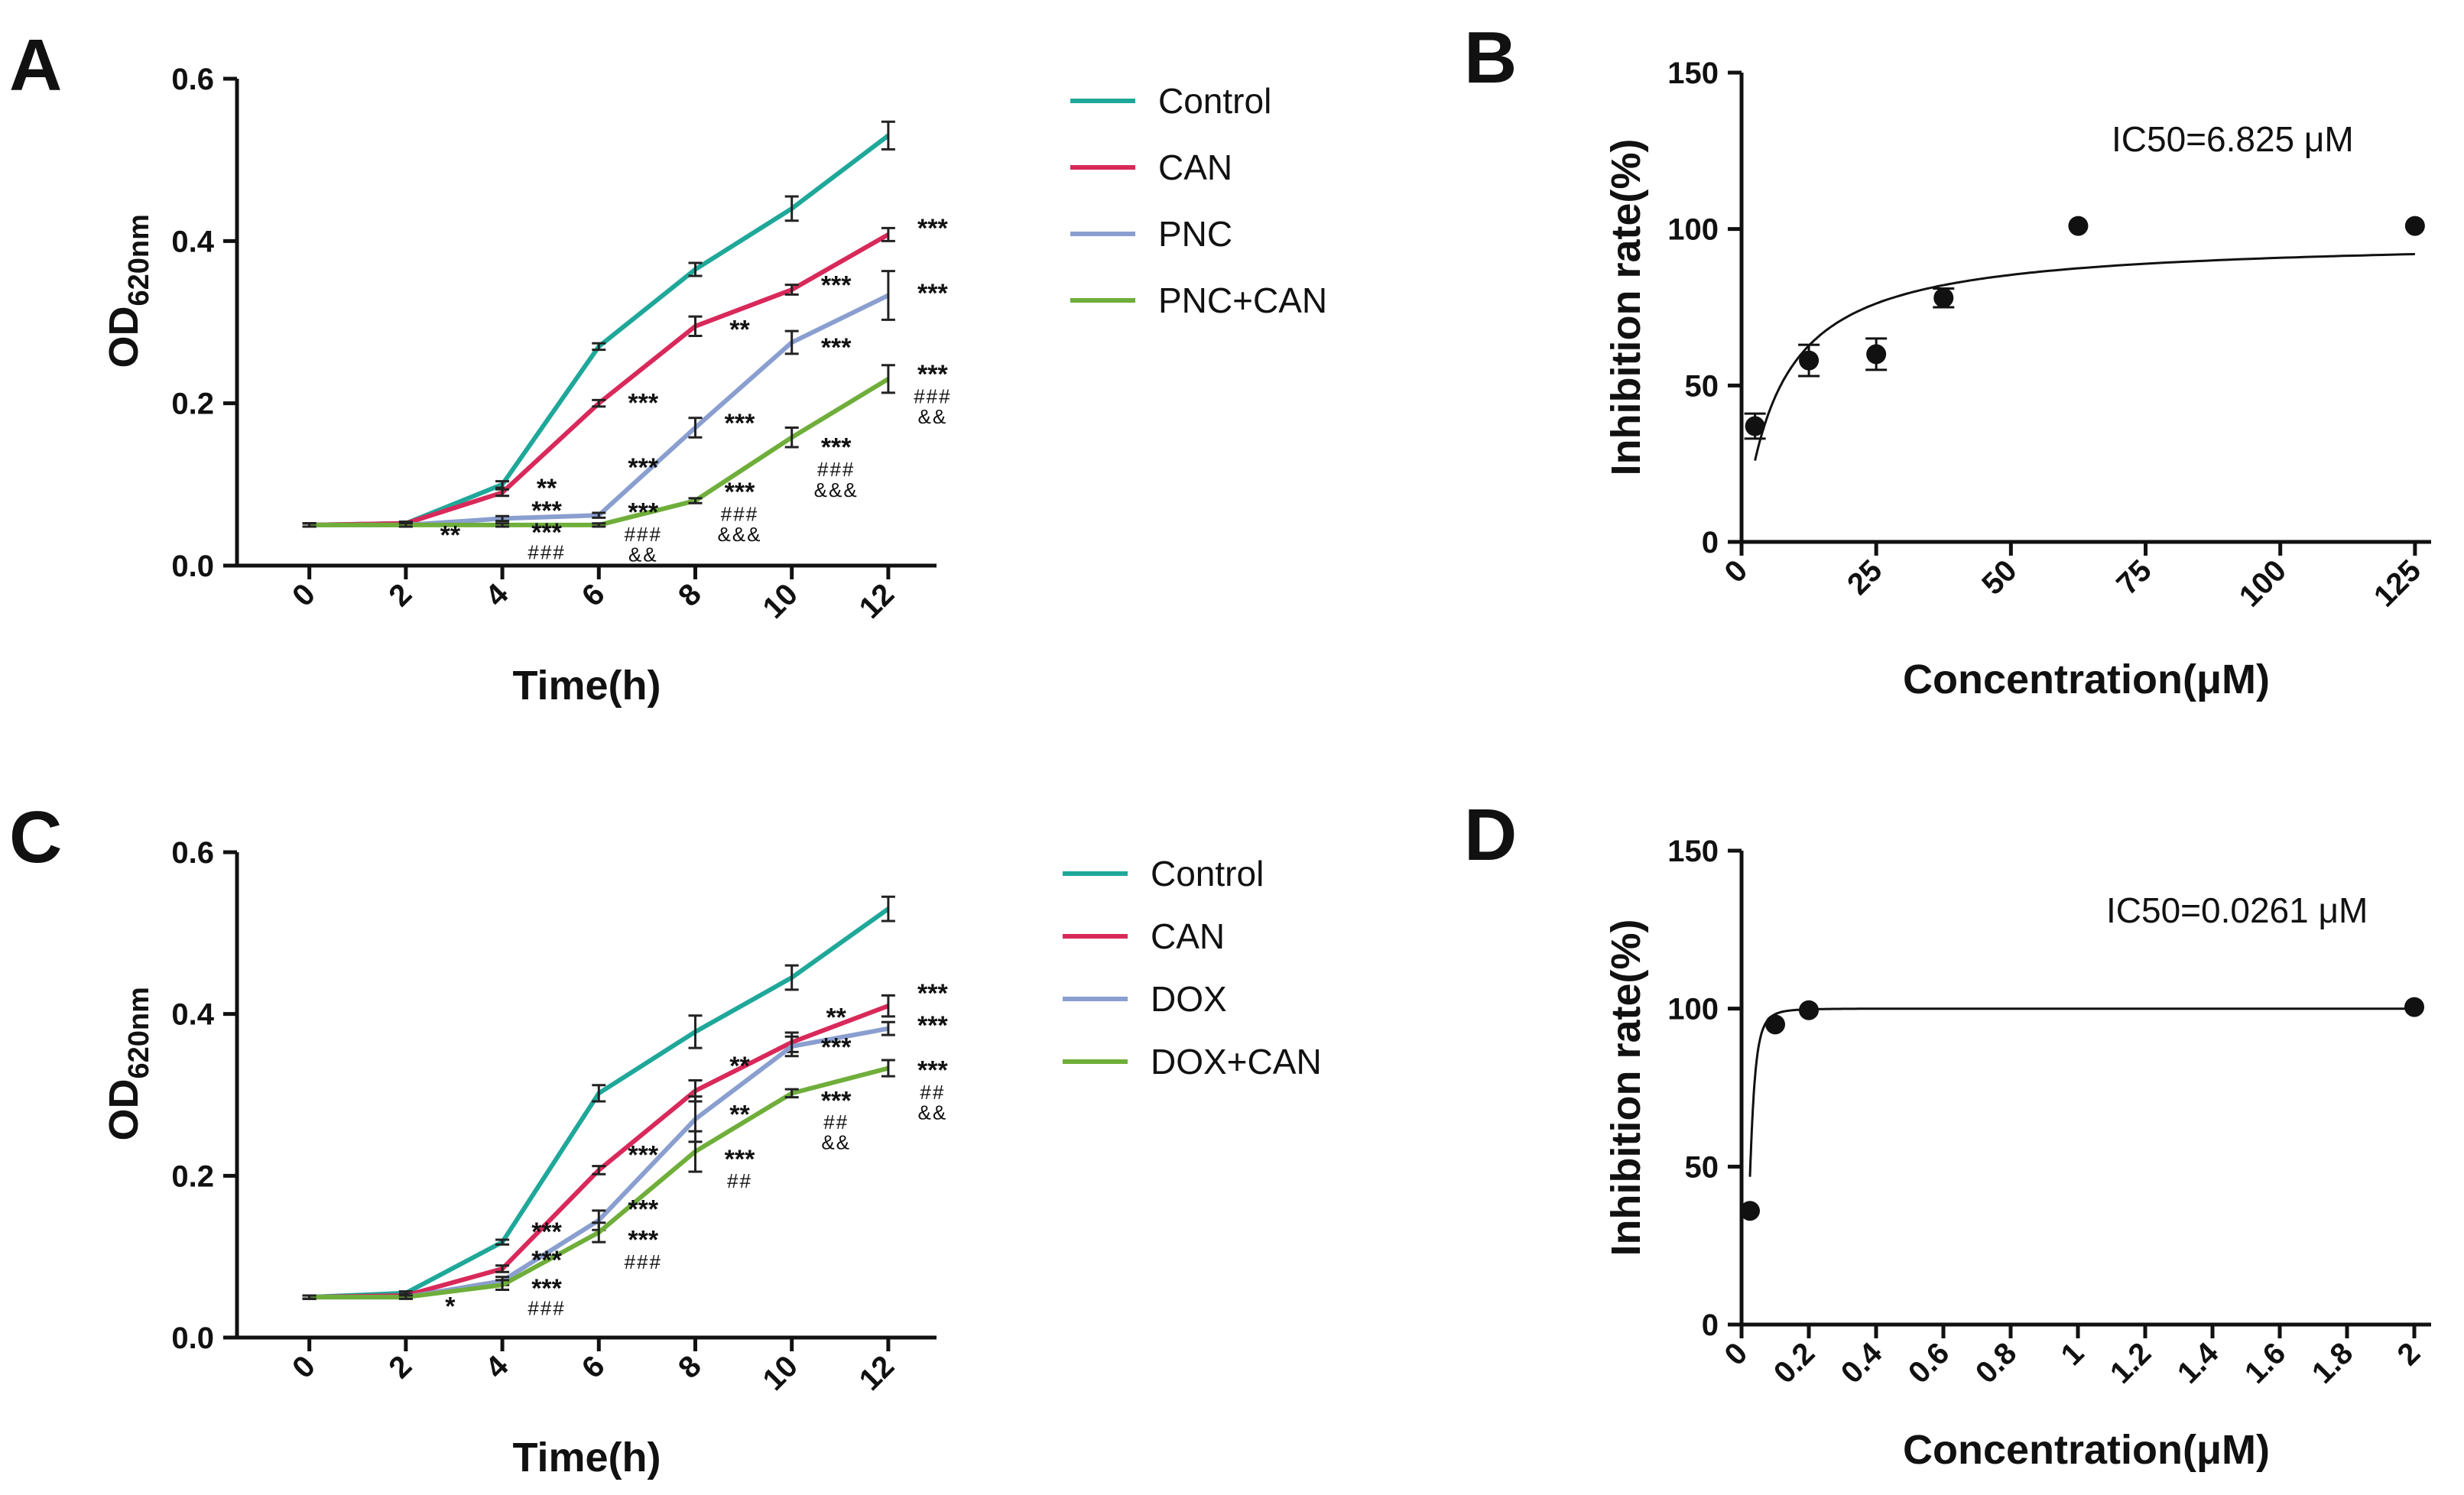  What do you see at coordinates (2130, 1363) in the screenshot?
I see `x-tick-label: 1.2` at bounding box center [2130, 1363].